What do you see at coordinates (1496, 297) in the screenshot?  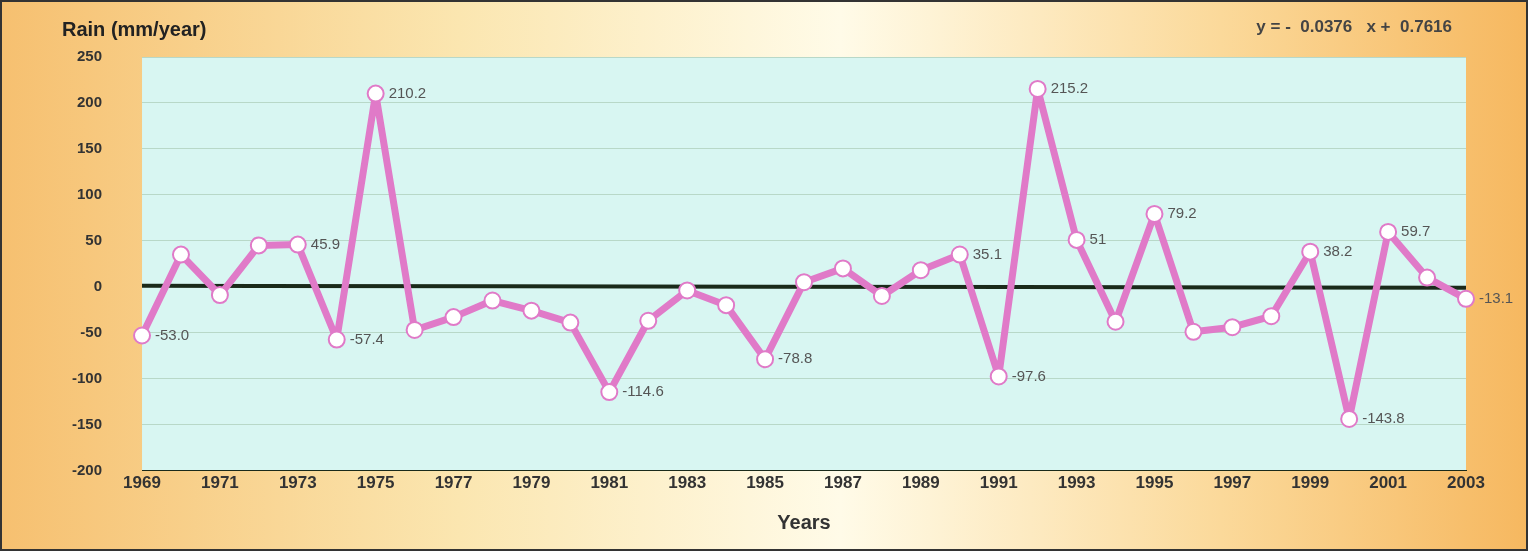 I see `data-label: -13.1` at bounding box center [1496, 297].